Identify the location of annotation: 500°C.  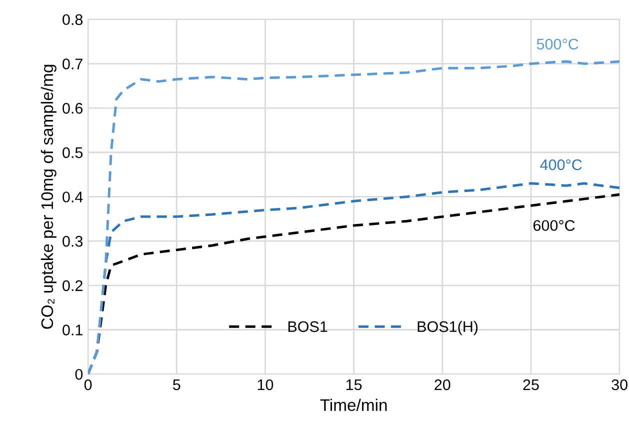
(557, 44).